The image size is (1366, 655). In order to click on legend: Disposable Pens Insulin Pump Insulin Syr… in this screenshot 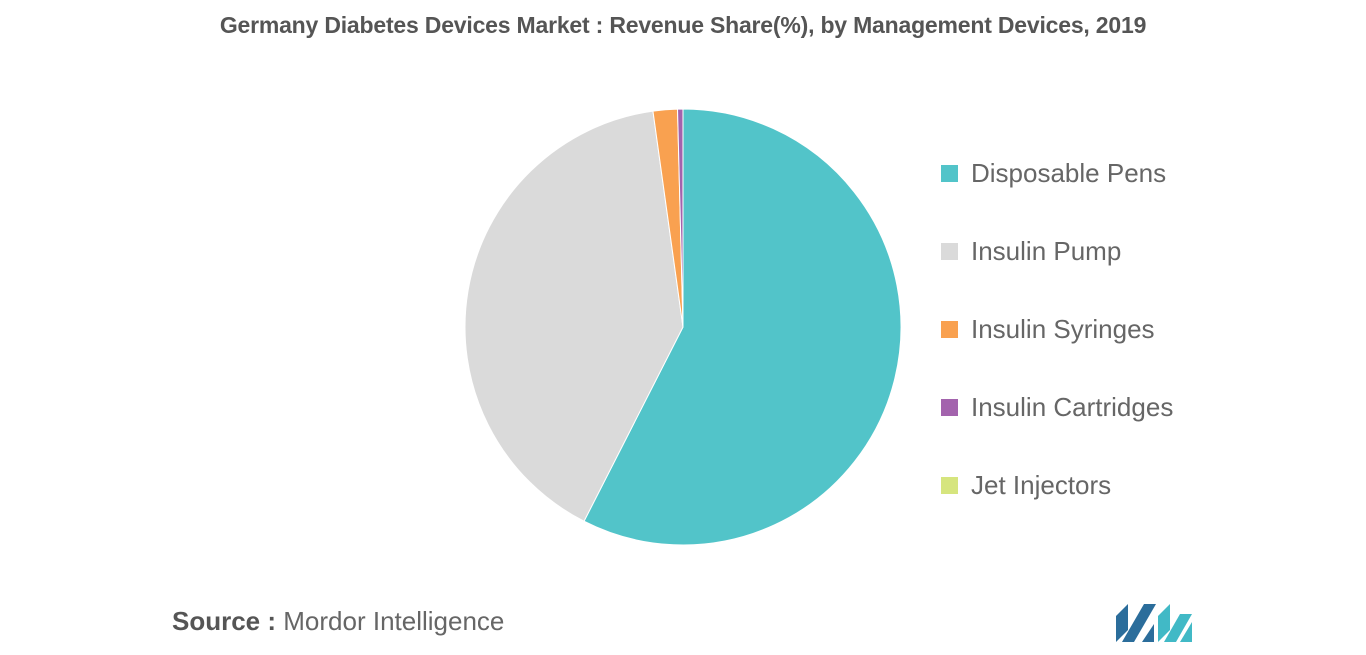, I will do `click(1057, 349)`.